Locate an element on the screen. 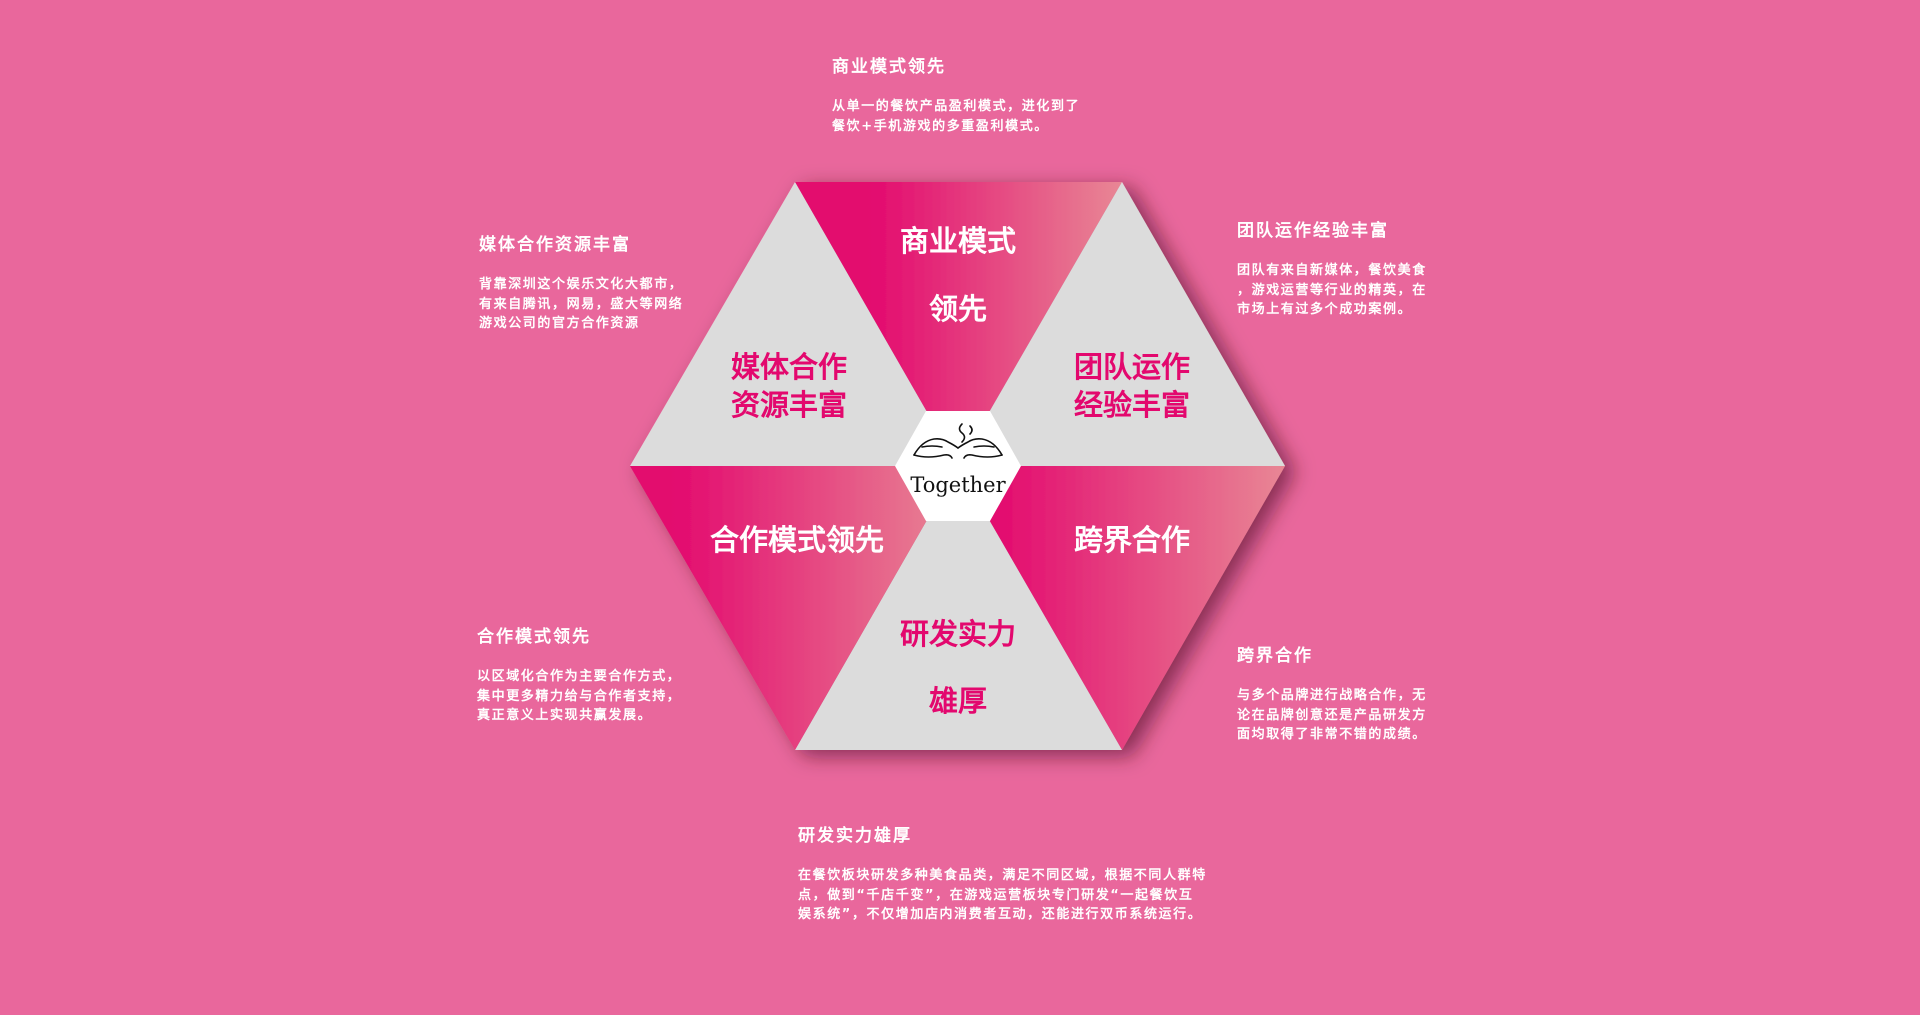 The height and width of the screenshot is (1015, 1920). desc-upper-right-text: 团队有来自新媒体，餐饮美食 ，游戏运营等行业的精英，在 市场上有过多个成功案例。 is located at coordinates (1332, 290).